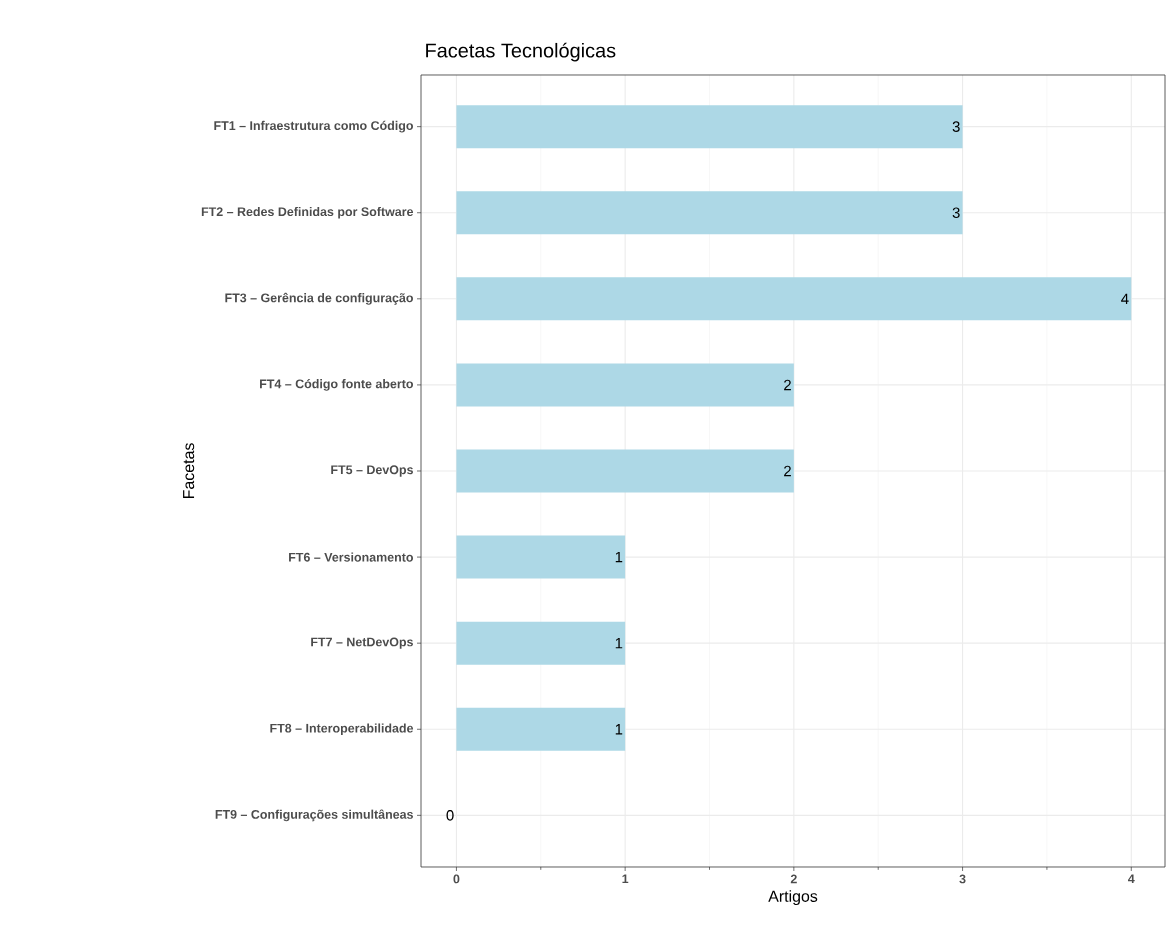 This screenshot has height=945, width=1171. What do you see at coordinates (307, 212) in the screenshot?
I see `y-tick-label: FT2 – Redes Definidas por Software` at bounding box center [307, 212].